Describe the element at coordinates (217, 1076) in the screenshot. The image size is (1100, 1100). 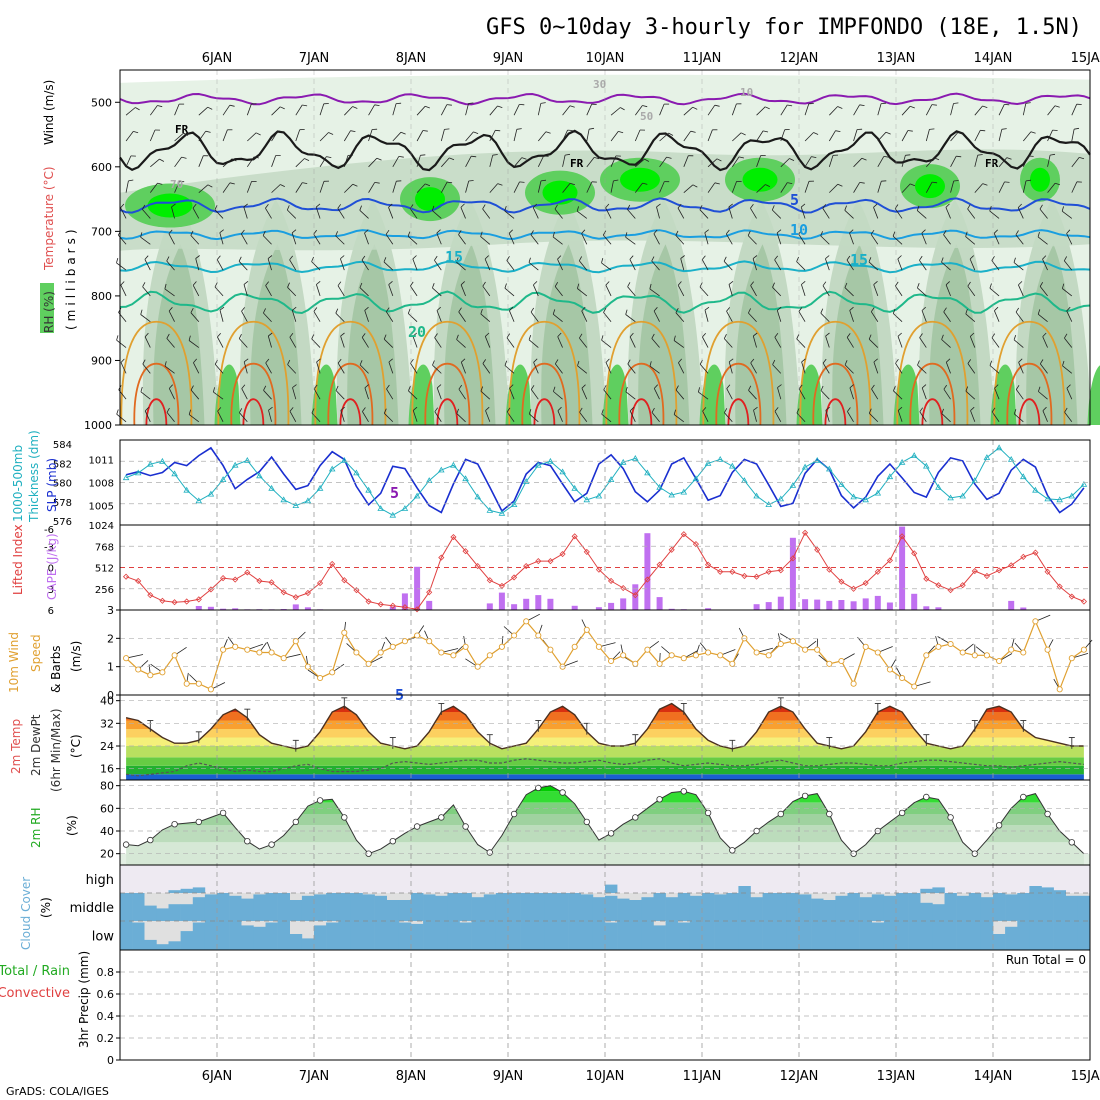
I see `day-label-bottom: 6JAN` at that location.